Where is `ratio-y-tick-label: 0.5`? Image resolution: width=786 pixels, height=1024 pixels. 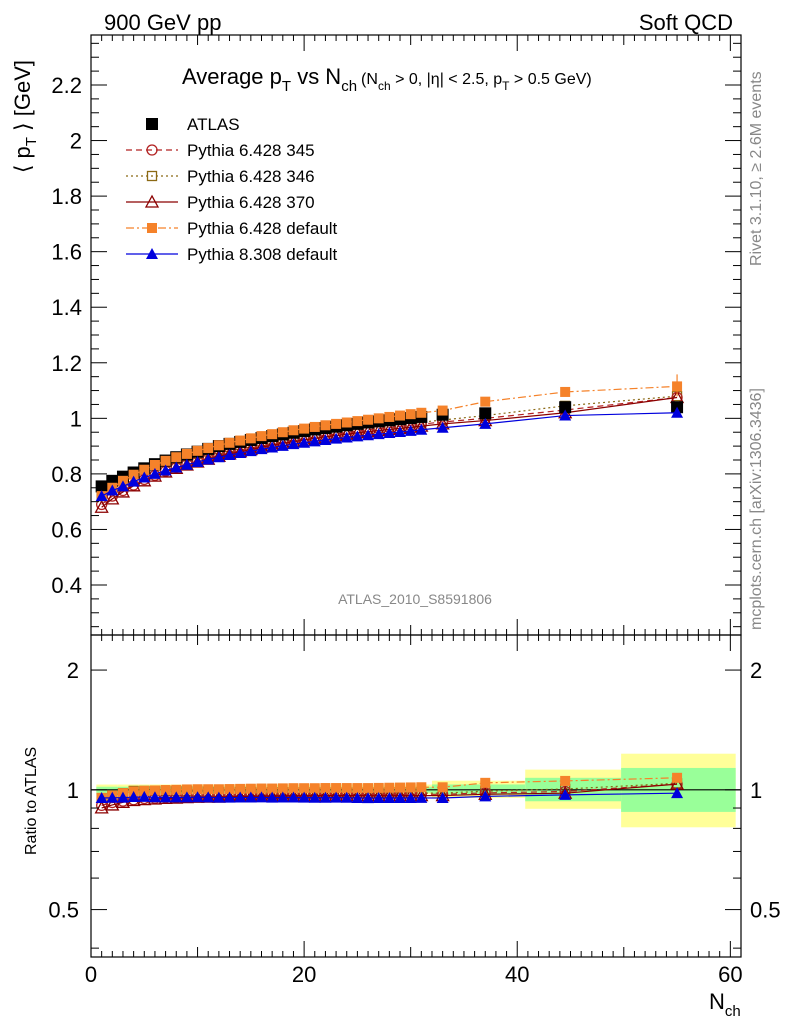
ratio-y-tick-label: 0.5 is located at coordinates (63, 910).